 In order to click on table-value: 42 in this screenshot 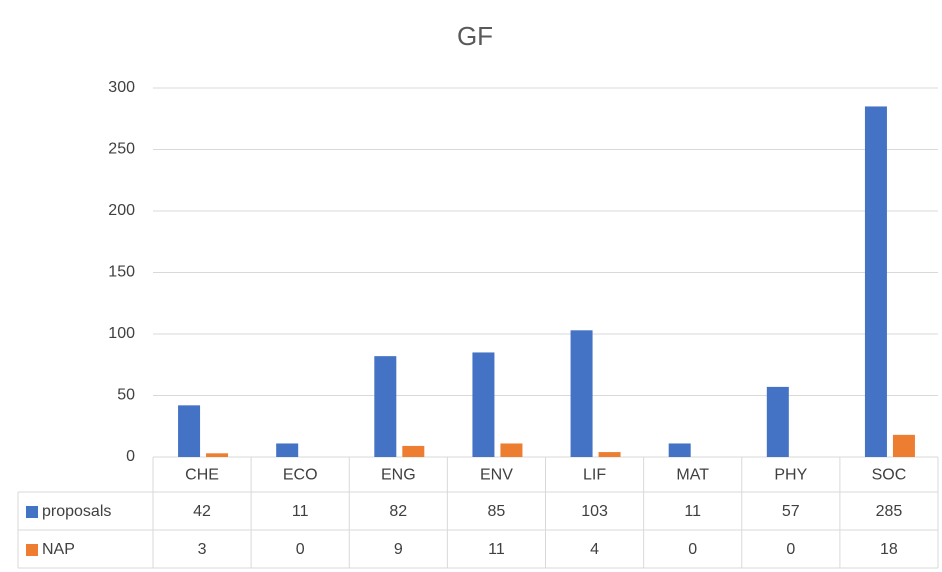, I will do `click(202, 511)`.